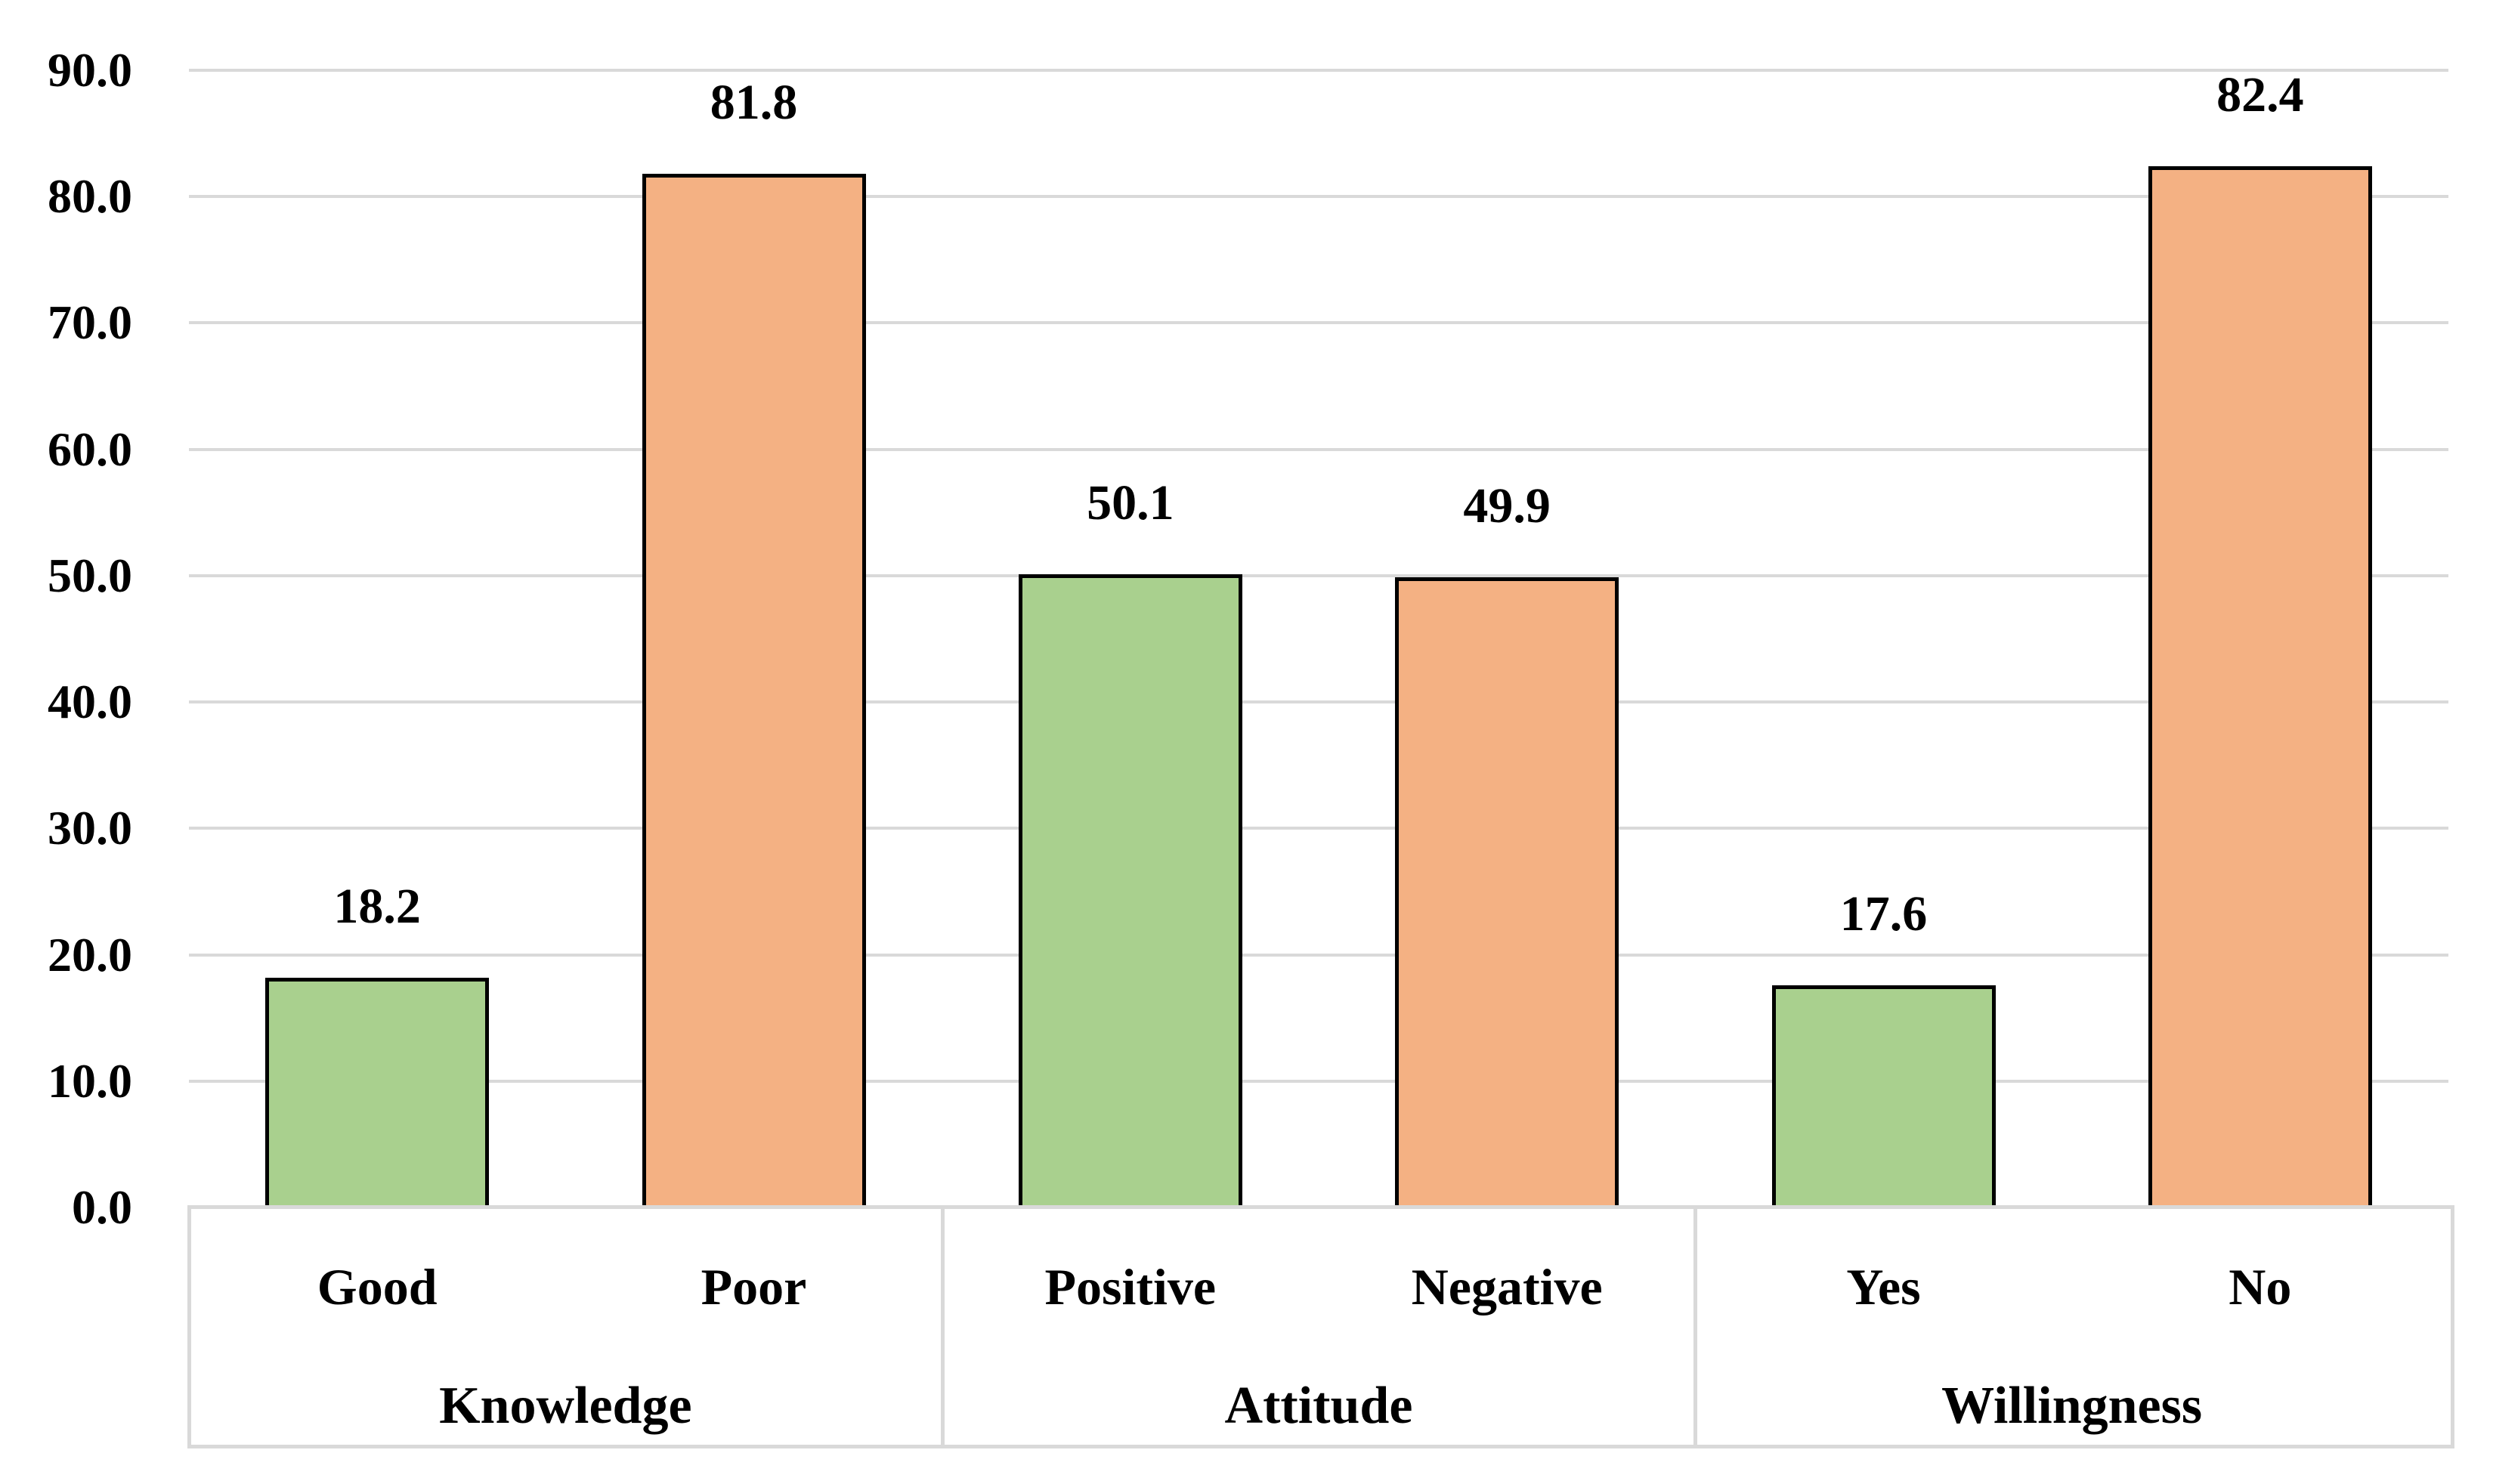 The width and height of the screenshot is (2493, 1484). Describe the element at coordinates (90, 449) in the screenshot. I see `y-axis-tick-label-60-0: 60.0` at that location.